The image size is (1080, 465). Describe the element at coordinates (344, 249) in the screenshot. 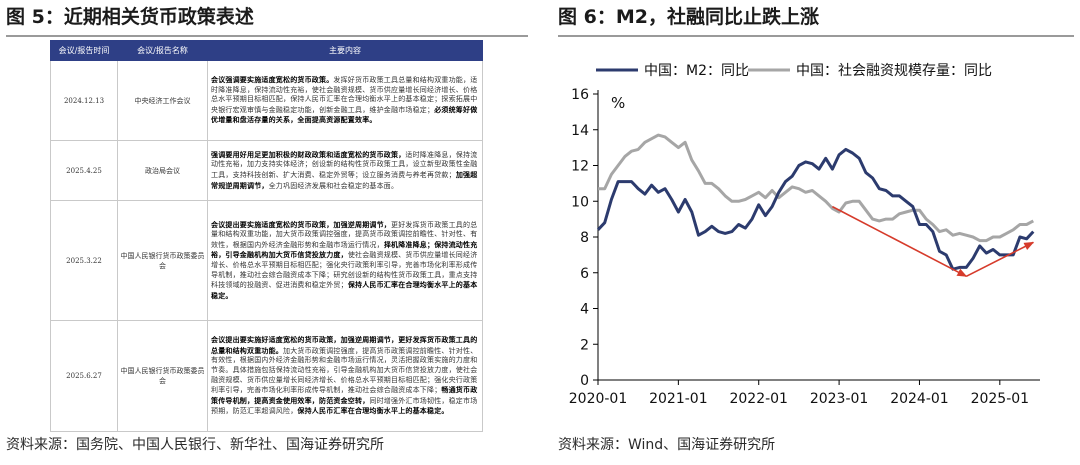

I see `content-highlight-segment: 择机降准降息；保持流动性充裕，引导金融机构加大货币信贷投放力度，` at that location.